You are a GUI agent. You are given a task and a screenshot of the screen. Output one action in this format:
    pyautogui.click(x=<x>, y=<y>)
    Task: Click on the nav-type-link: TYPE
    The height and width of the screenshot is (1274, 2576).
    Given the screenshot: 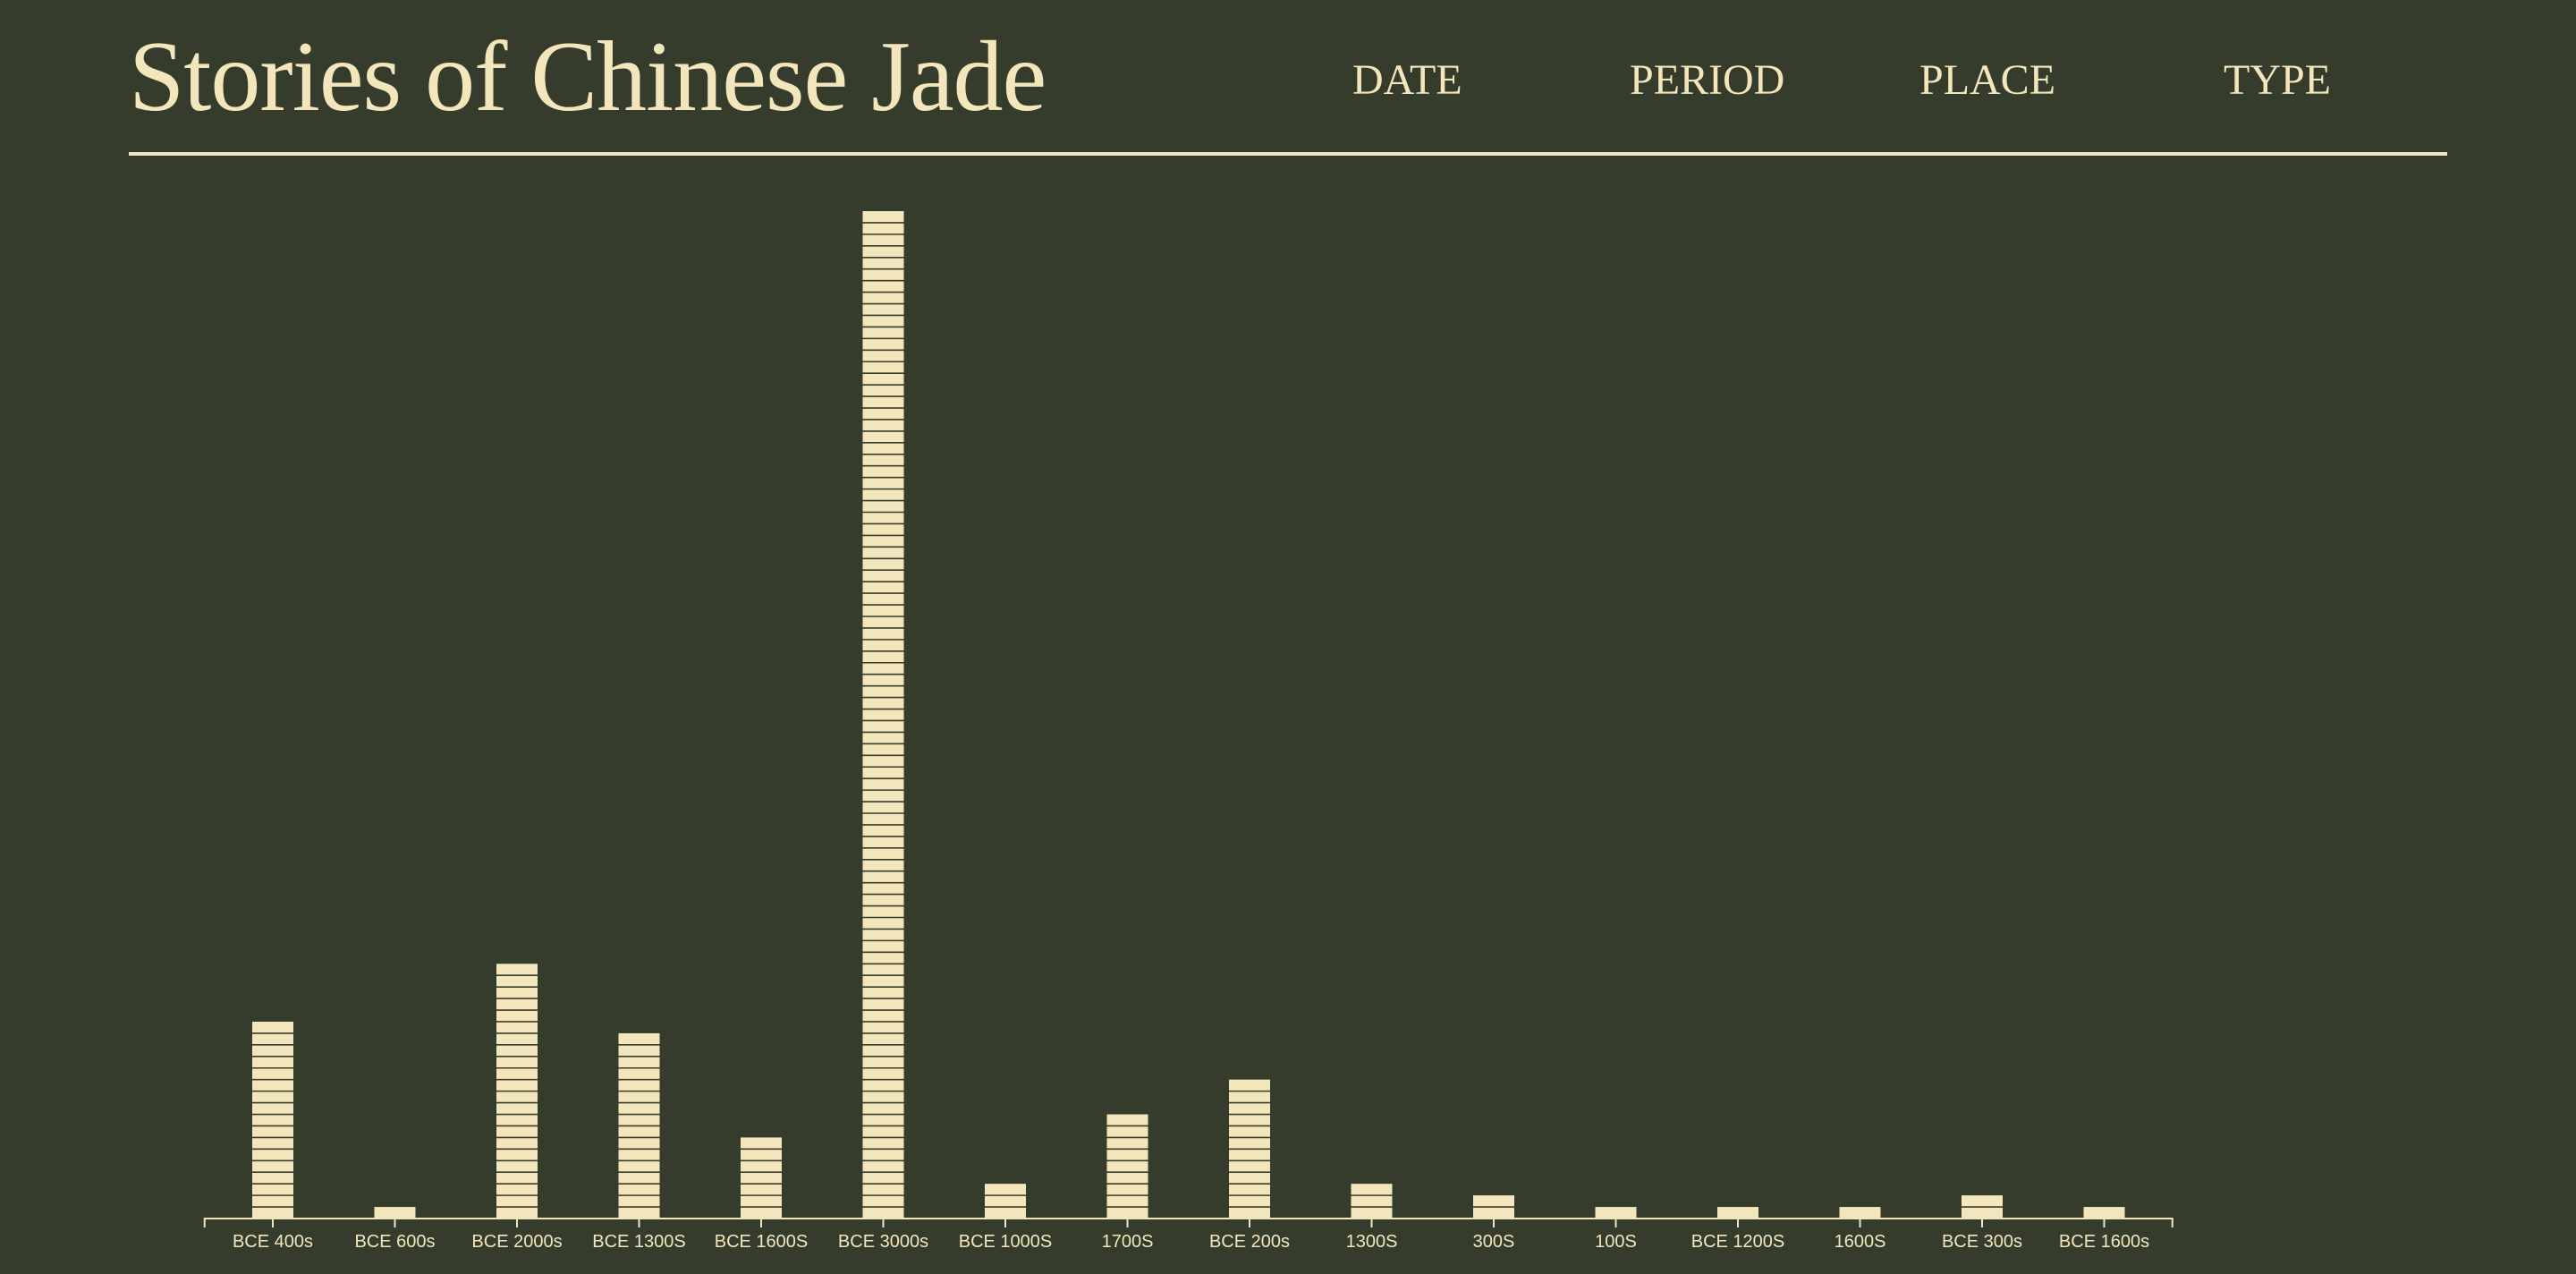 What is the action you would take?
    pyautogui.click(x=2277, y=80)
    